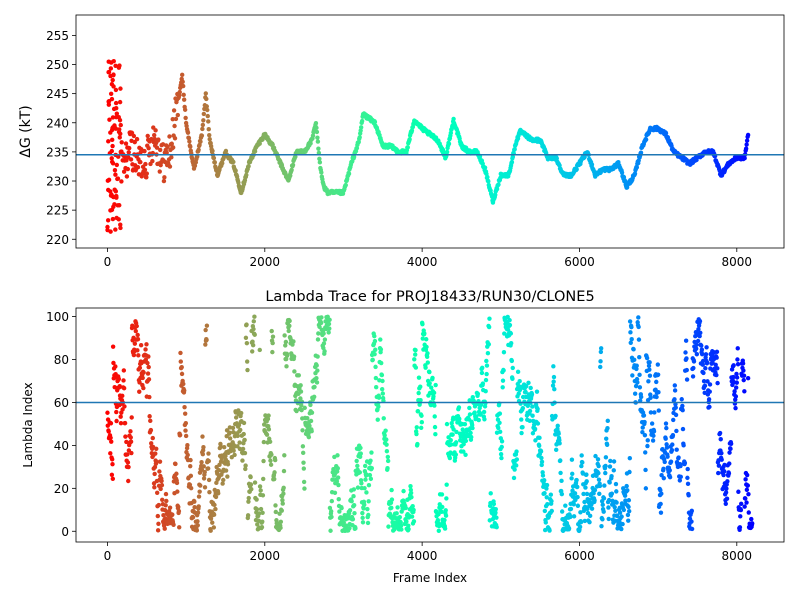 The width and height of the screenshot is (800, 600). I want to click on x-tick-label: 8000, so click(737, 262).